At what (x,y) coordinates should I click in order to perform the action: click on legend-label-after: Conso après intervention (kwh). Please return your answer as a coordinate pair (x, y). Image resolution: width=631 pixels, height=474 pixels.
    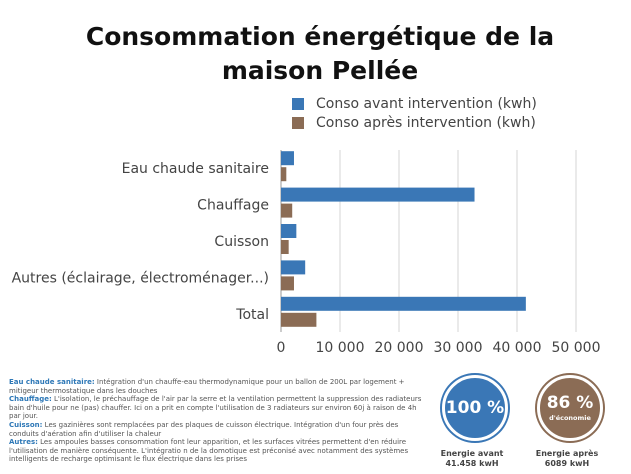
    Looking at the image, I should click on (426, 122).